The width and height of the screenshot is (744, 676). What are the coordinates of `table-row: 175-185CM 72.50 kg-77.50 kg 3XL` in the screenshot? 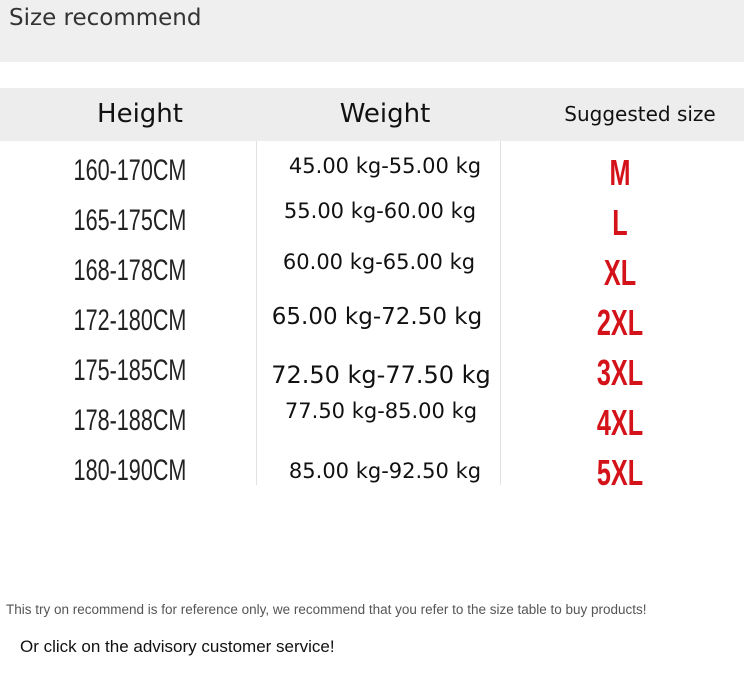 It's located at (372, 375).